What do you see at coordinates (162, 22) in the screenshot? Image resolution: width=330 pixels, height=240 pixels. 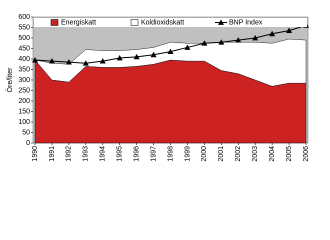 I see `legend-label: Koldioxidskatt` at bounding box center [162, 22].